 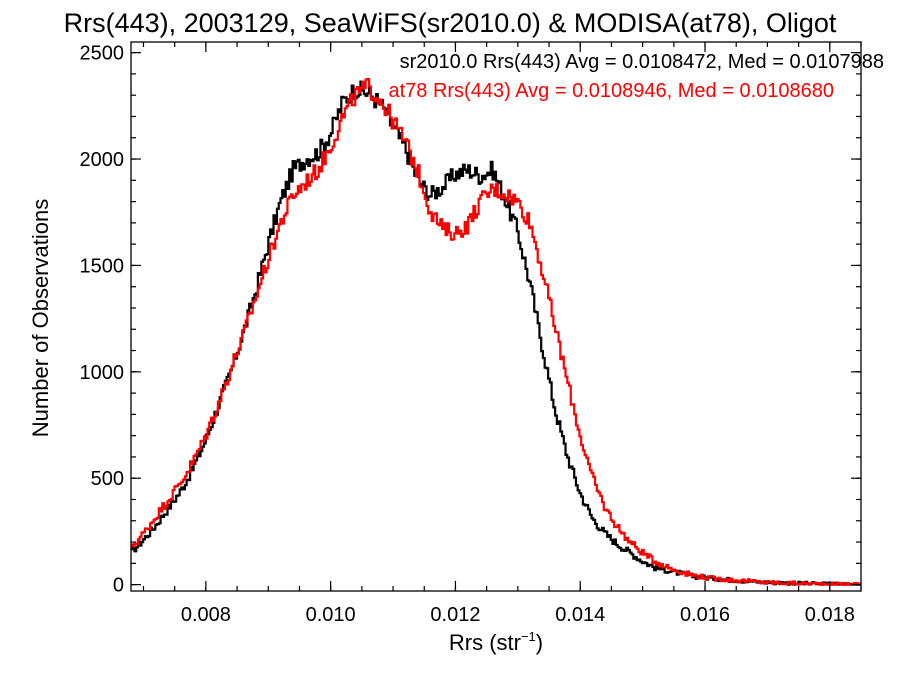 What do you see at coordinates (539, 642) in the screenshot?
I see `x-axis-label-close: )` at bounding box center [539, 642].